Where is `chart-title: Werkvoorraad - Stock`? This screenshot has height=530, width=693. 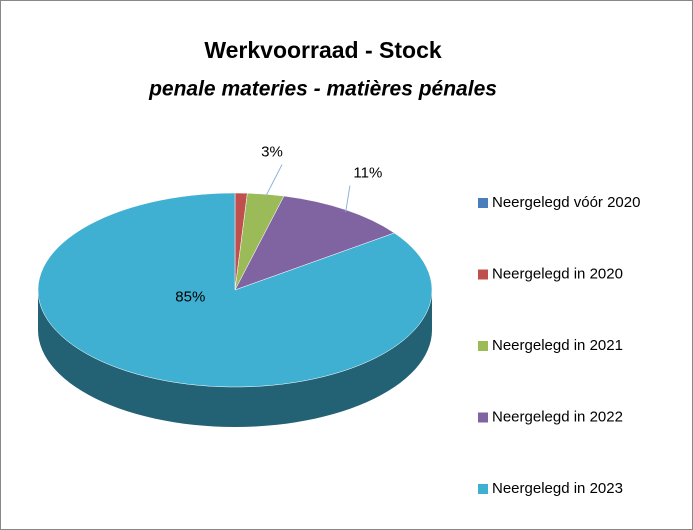
chart-title: Werkvoorraad - Stock is located at coordinates (323, 50).